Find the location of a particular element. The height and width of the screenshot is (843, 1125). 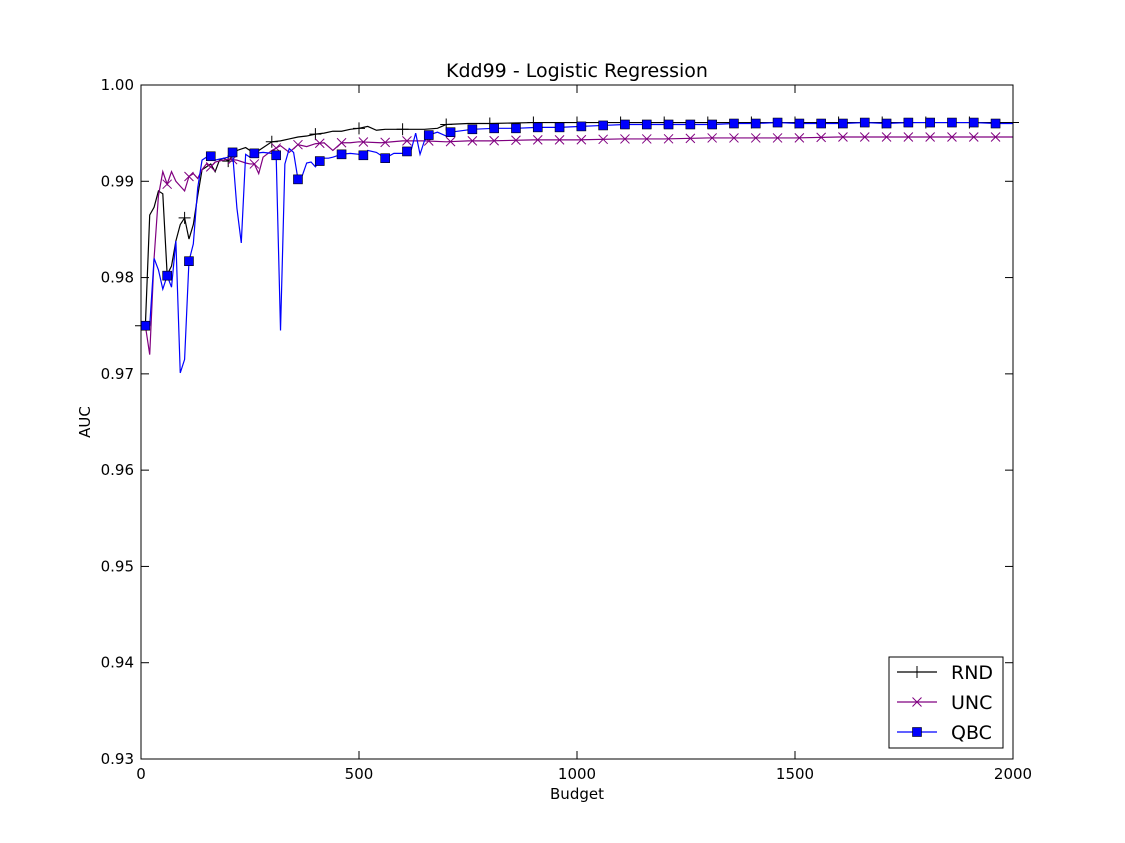

x-tick-label: 1000 is located at coordinates (577, 774).